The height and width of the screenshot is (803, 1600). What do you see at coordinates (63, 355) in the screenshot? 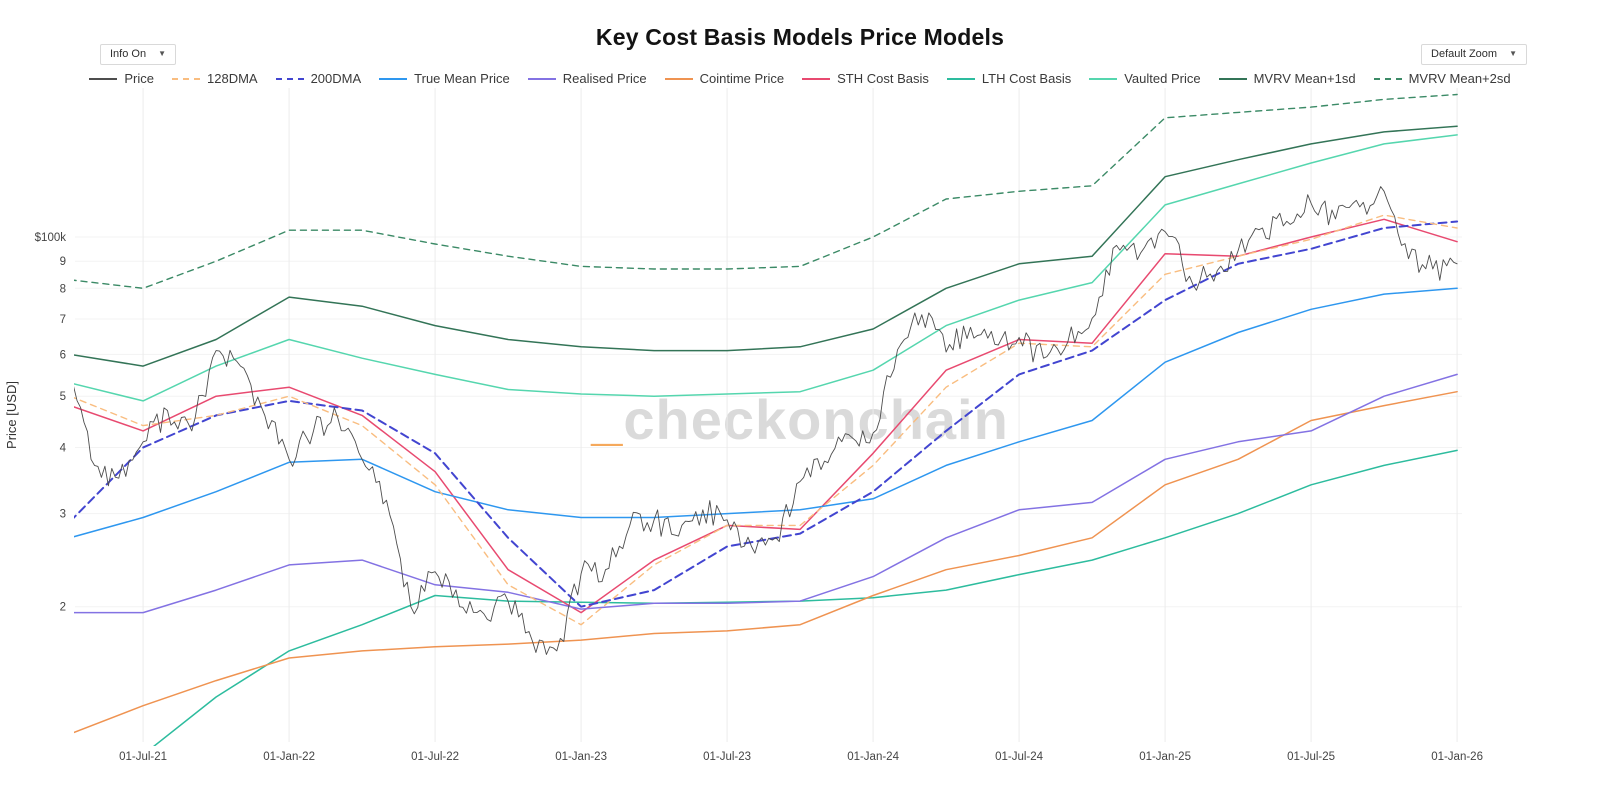
I see `y-tick-label: 6` at bounding box center [63, 355].